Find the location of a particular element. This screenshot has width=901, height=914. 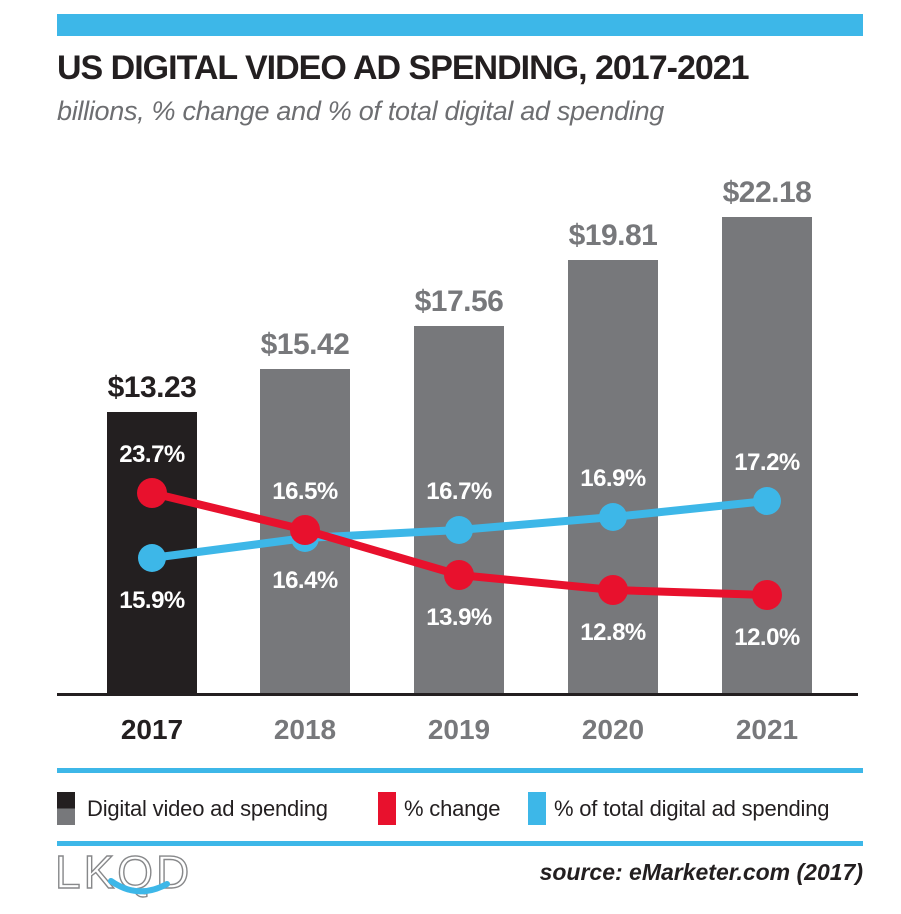

x-axis-label: 2017 is located at coordinates (152, 729).